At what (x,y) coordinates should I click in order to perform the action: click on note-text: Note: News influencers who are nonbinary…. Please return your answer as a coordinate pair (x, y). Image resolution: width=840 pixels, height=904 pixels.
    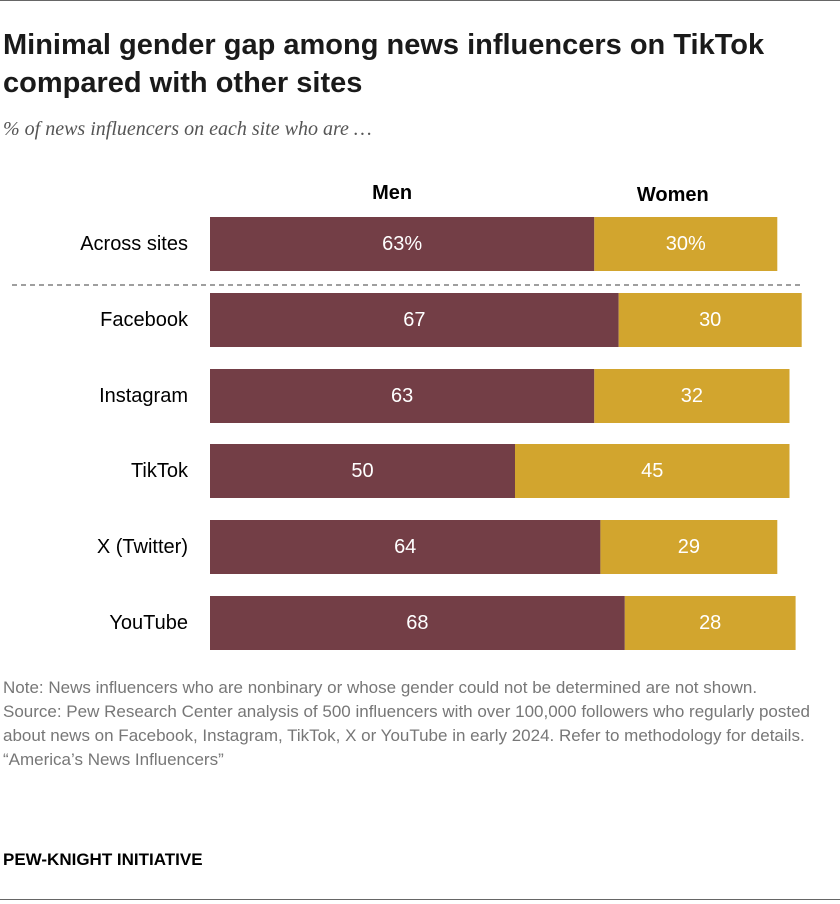
    Looking at the image, I should click on (380, 687).